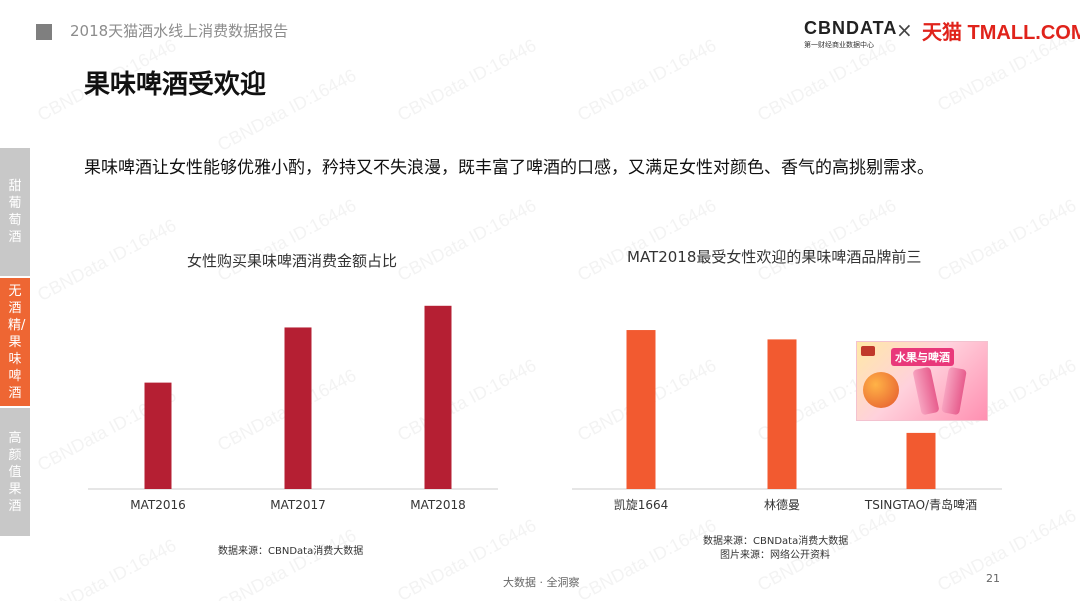  What do you see at coordinates (179, 31) in the screenshot?
I see `report-title: 2018天猫酒水线上消费数据报告` at bounding box center [179, 31].